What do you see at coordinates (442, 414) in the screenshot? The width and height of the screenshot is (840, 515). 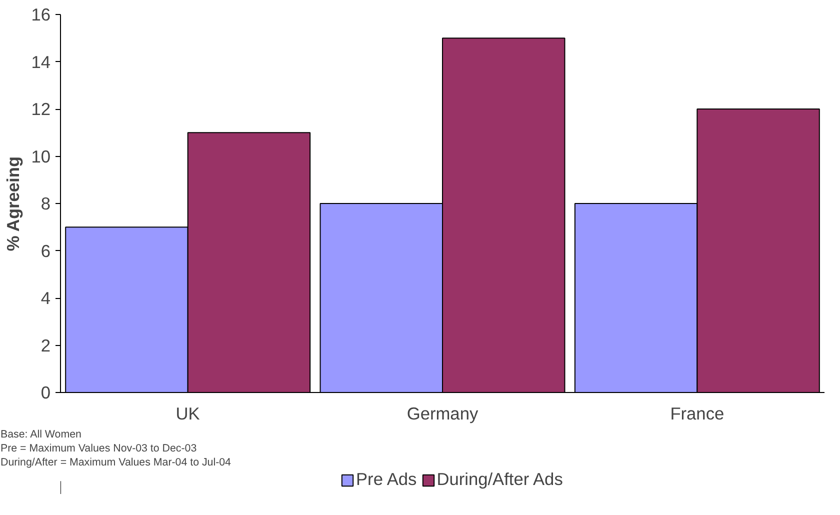 I see `x-tick-label: Germany` at bounding box center [442, 414].